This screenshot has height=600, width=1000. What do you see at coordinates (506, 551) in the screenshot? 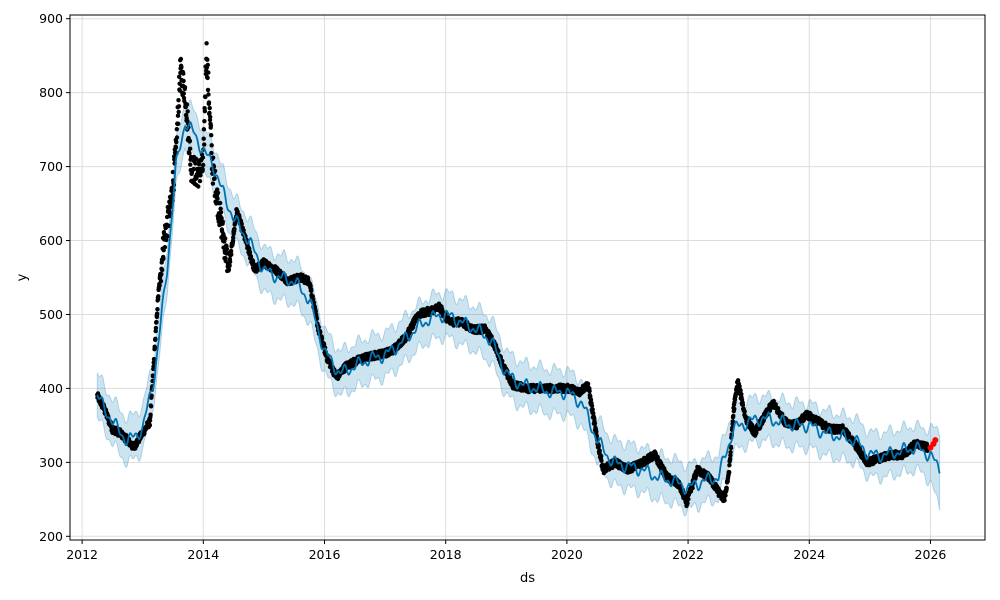
I see `x-axis-ticks: 2012 2014 2016 2018 2020 2022 2024 2026` at bounding box center [506, 551].